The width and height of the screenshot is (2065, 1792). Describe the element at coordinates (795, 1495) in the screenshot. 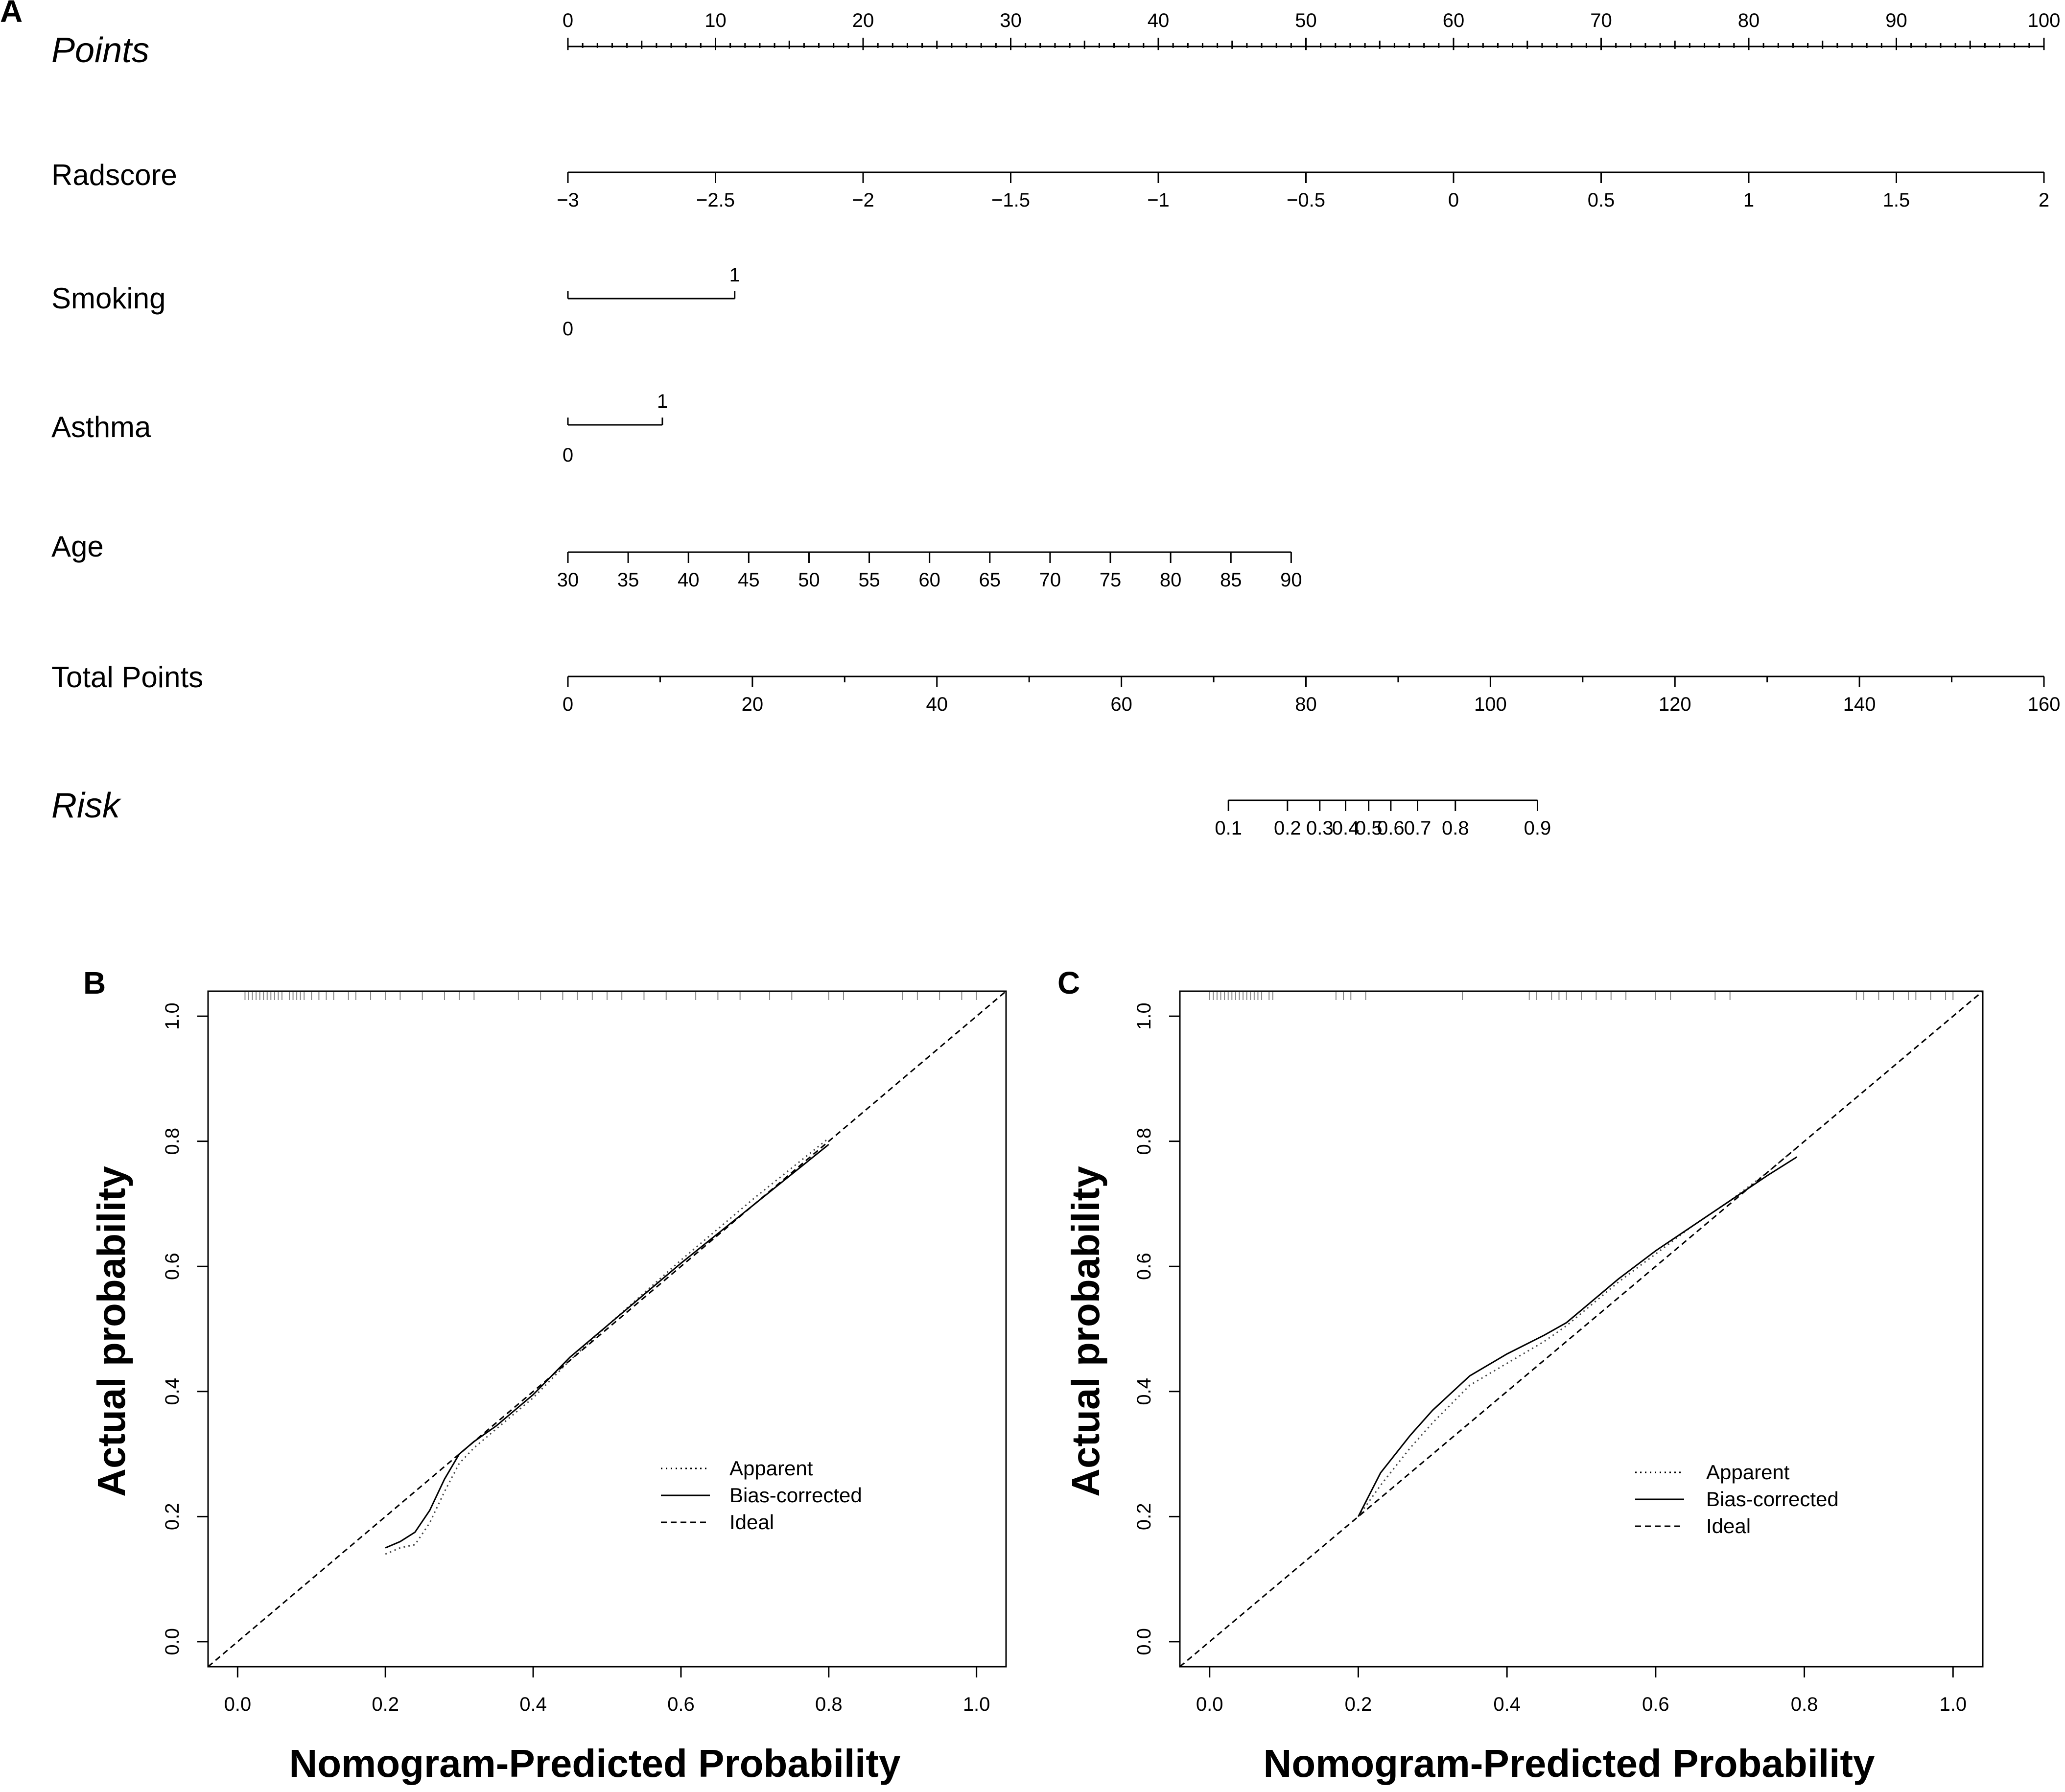

I see `legend-b-bias-corrected: Bias-corrected` at that location.